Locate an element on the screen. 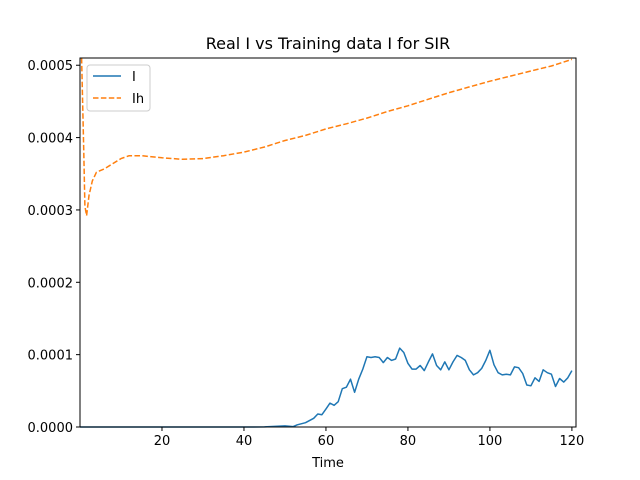 The width and height of the screenshot is (640, 480). y-axis-ticks: 0.0000 0.0001 0.0002 0.0003 0.0004 0.0005 is located at coordinates (54, 247).